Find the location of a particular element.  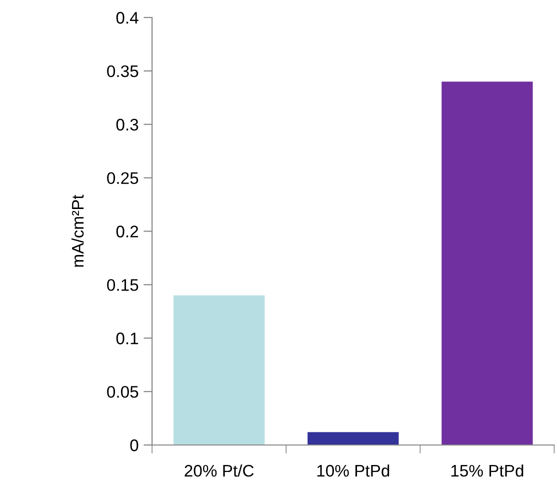

y-tick-label: 0.1 is located at coordinates (127, 338).